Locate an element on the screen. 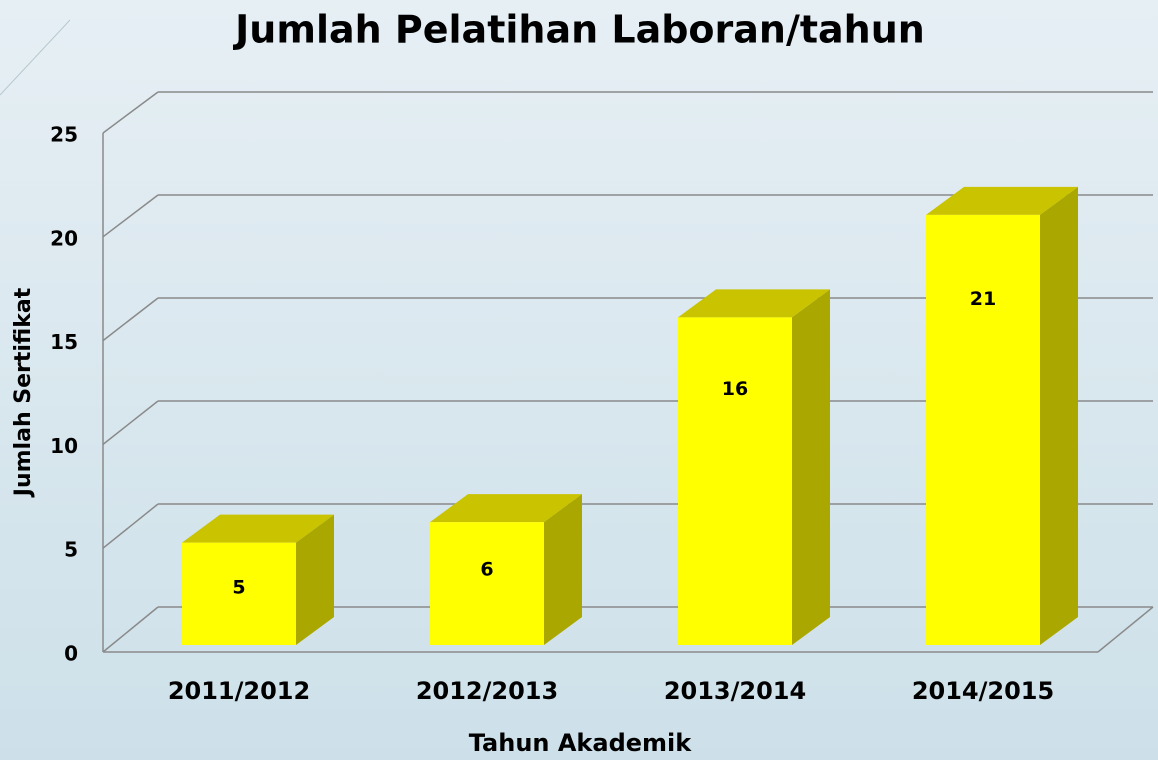  decoration is located at coordinates (35, 57).